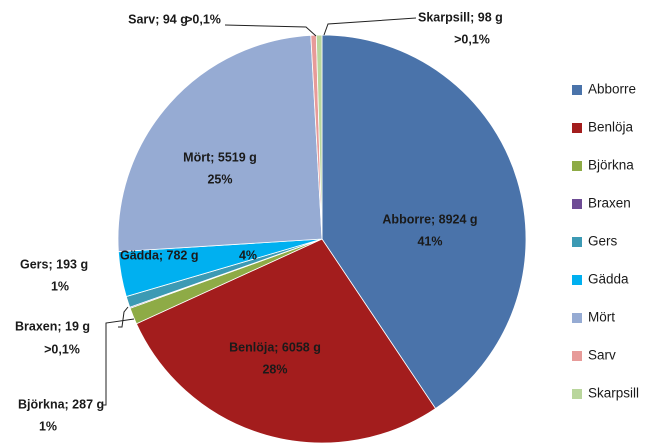 This screenshot has height=443, width=665. What do you see at coordinates (275, 347) in the screenshot?
I see `data-label: Benlöja; 6058 g` at bounding box center [275, 347].